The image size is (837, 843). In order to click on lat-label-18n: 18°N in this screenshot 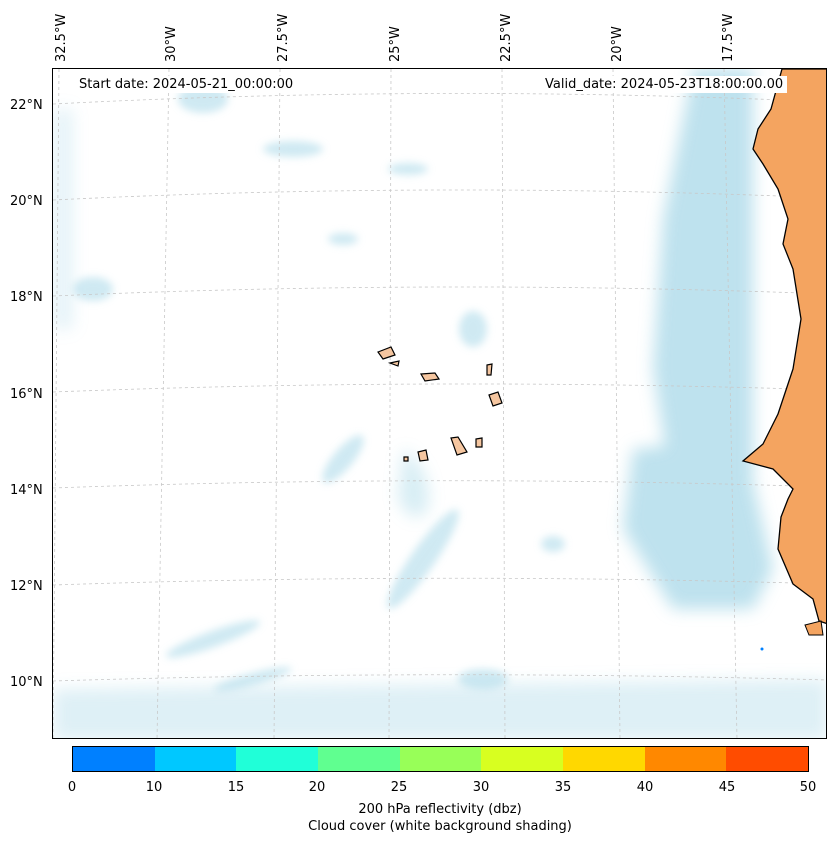, I will do `click(26, 297)`.